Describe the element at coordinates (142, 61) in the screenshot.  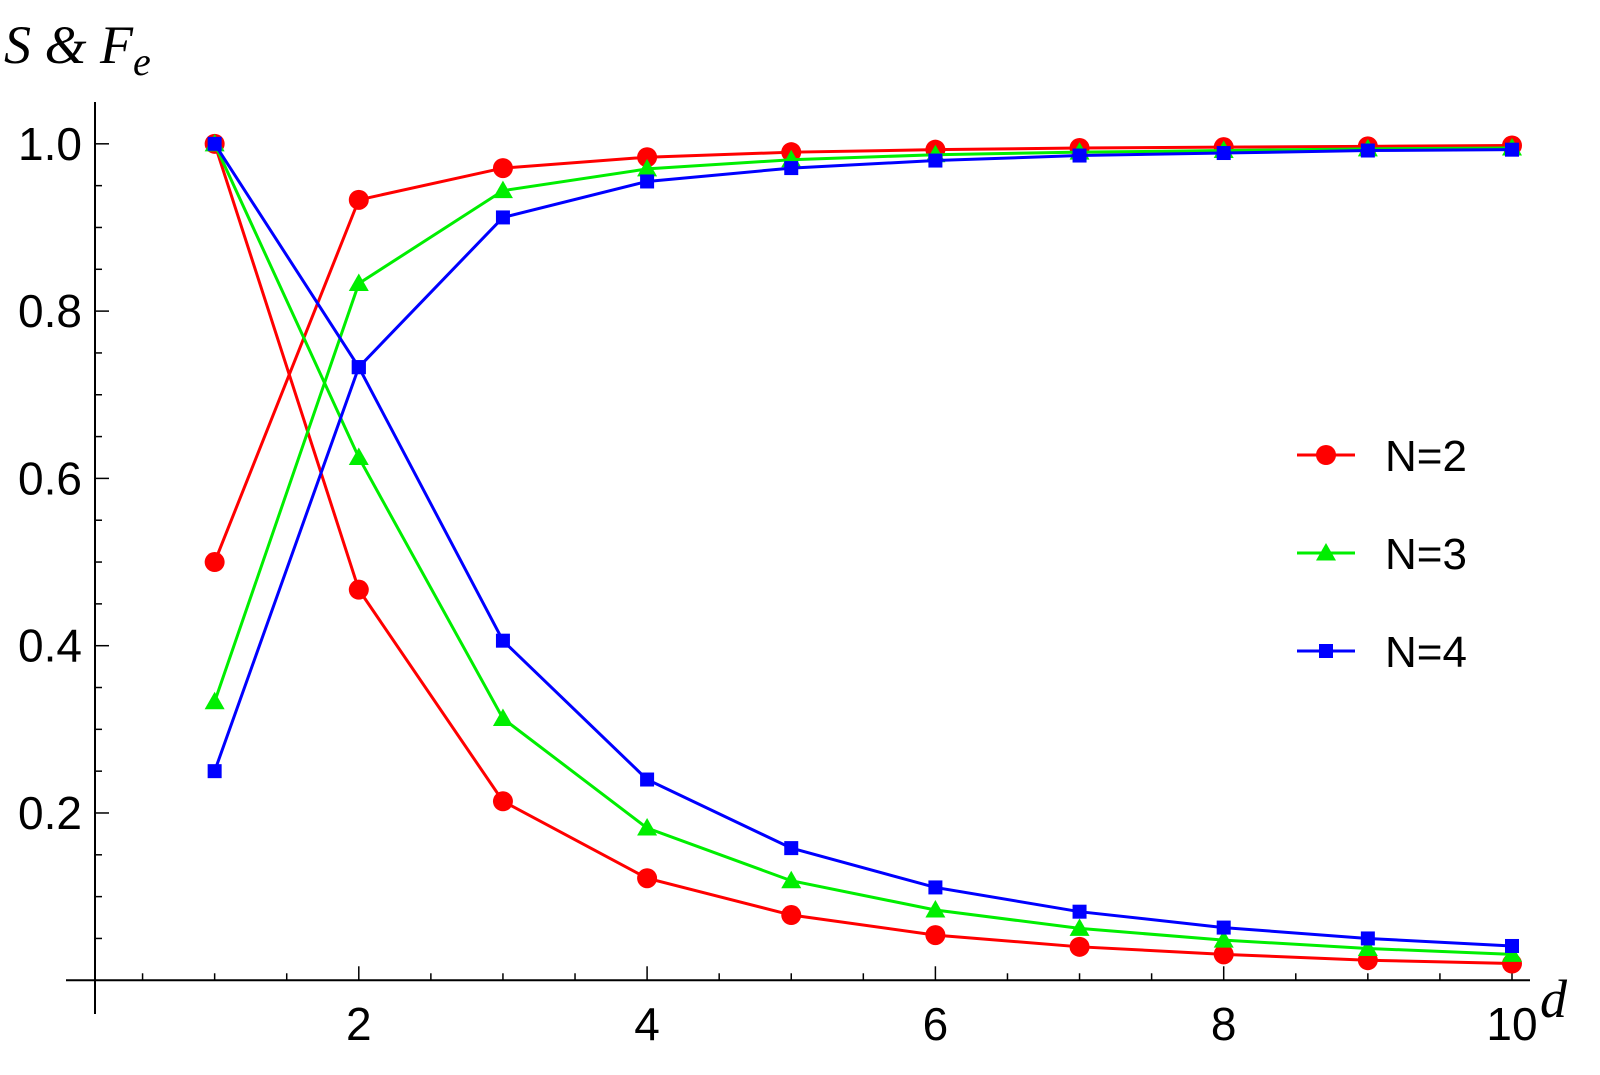
I see `y-axis-title-subscript: e` at that location.